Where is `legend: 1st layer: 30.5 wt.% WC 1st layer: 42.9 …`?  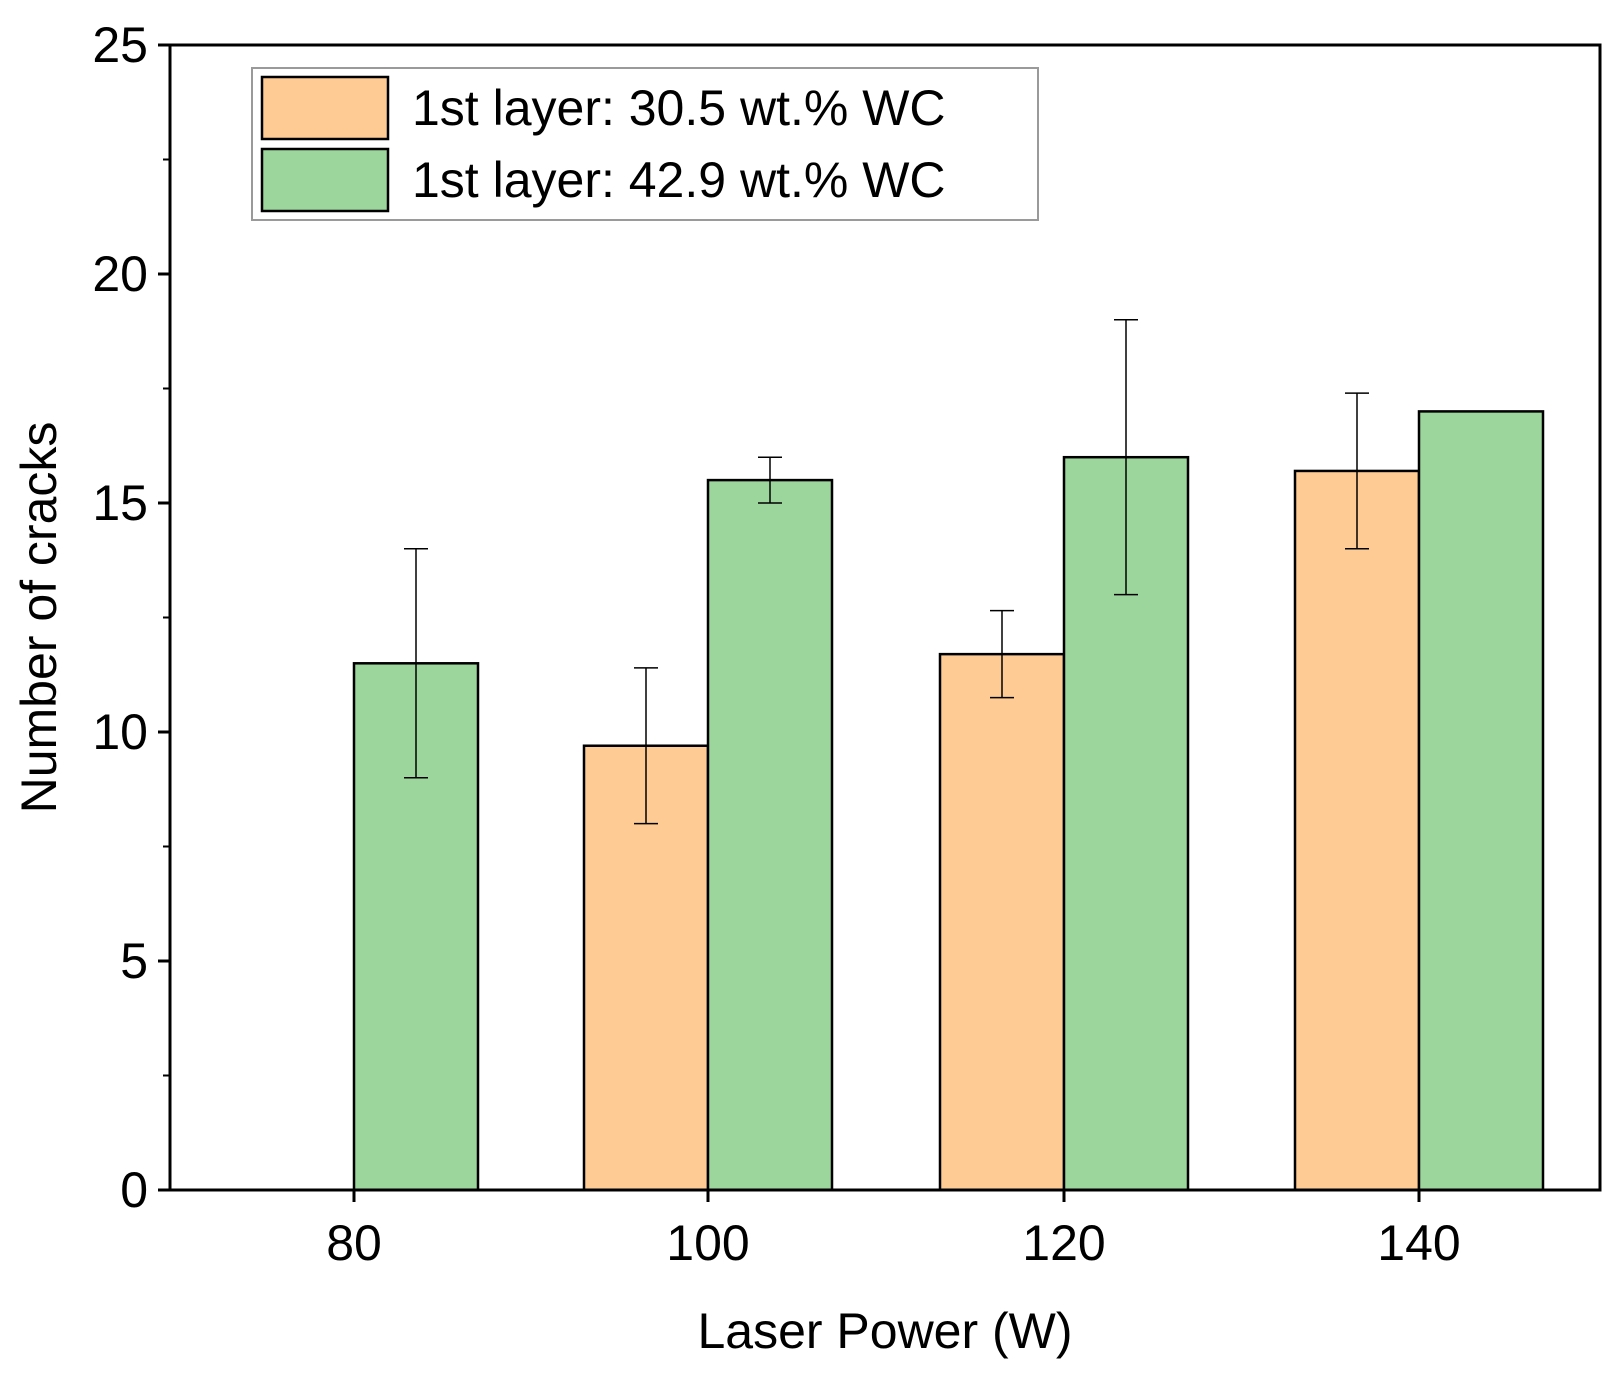
legend: 1st layer: 30.5 wt.% WC 1st layer: 42.9 … is located at coordinates (645, 144).